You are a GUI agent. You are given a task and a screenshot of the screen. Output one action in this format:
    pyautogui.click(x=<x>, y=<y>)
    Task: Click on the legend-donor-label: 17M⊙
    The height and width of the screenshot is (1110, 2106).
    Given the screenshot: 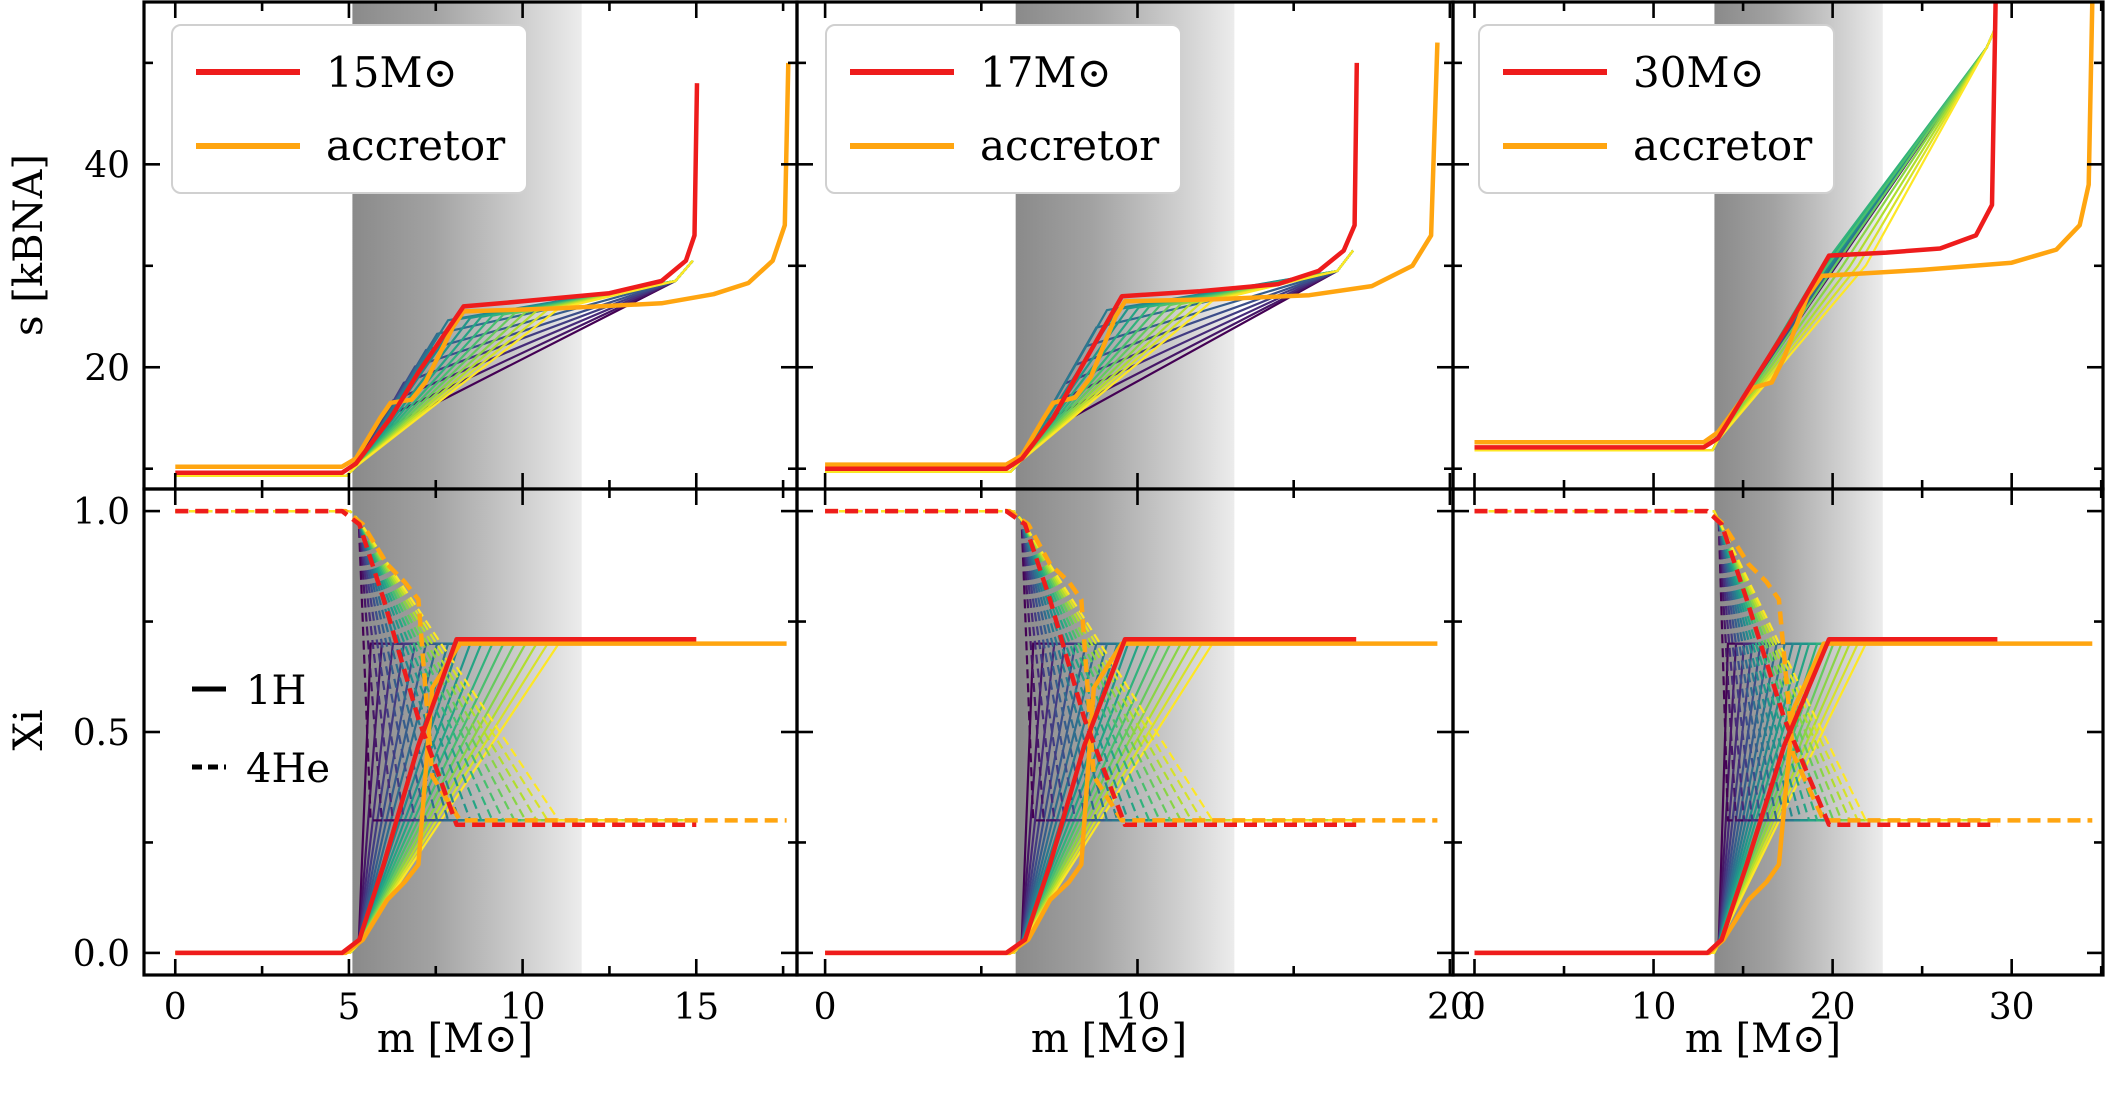 What is the action you would take?
    pyautogui.click(x=1046, y=72)
    